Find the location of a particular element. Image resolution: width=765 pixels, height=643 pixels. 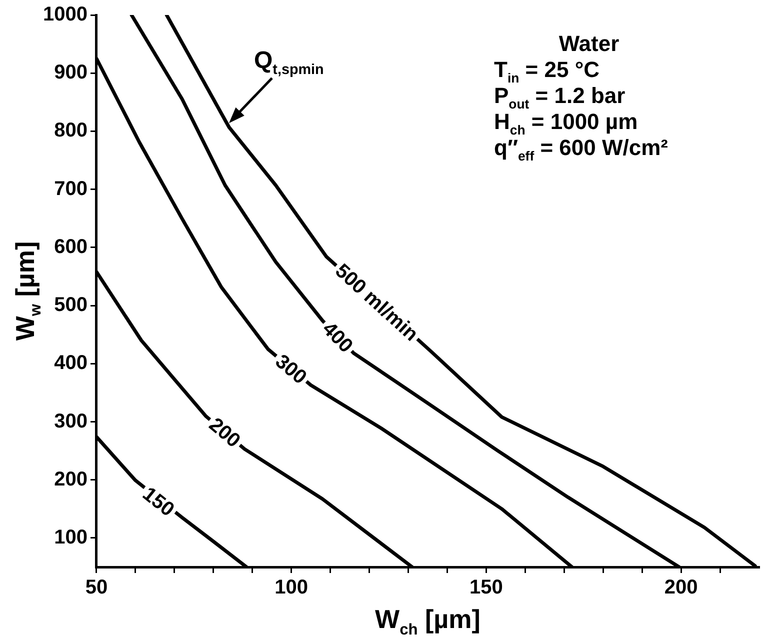

annotation: 200 is located at coordinates (224, 433).